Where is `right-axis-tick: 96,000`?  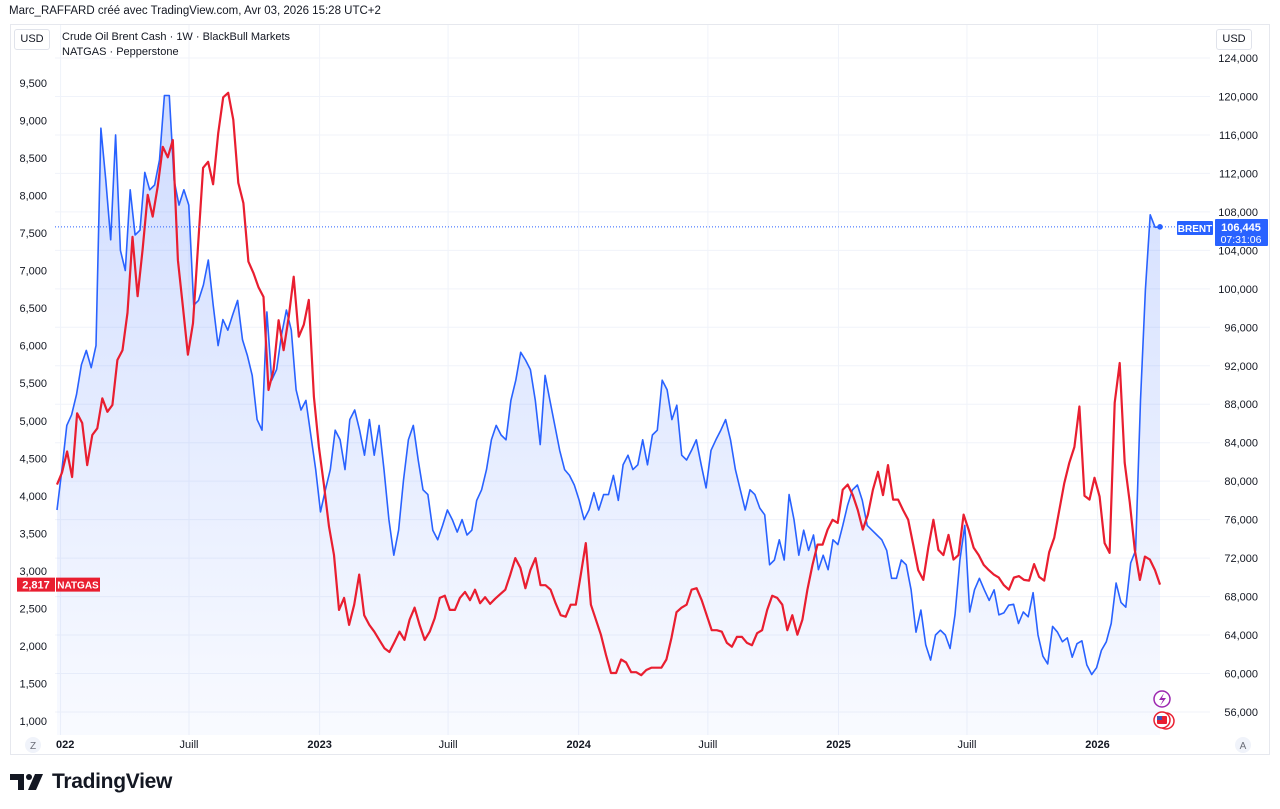
right-axis-tick: 96,000 is located at coordinates (1241, 328).